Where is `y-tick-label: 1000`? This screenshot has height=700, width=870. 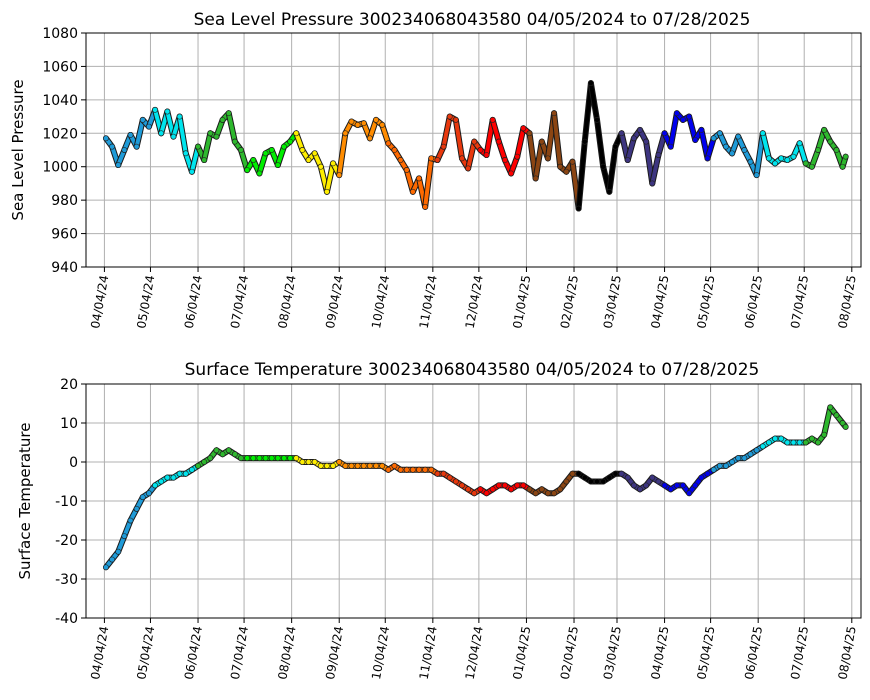
y-tick-label: 1000 is located at coordinates (60, 168).